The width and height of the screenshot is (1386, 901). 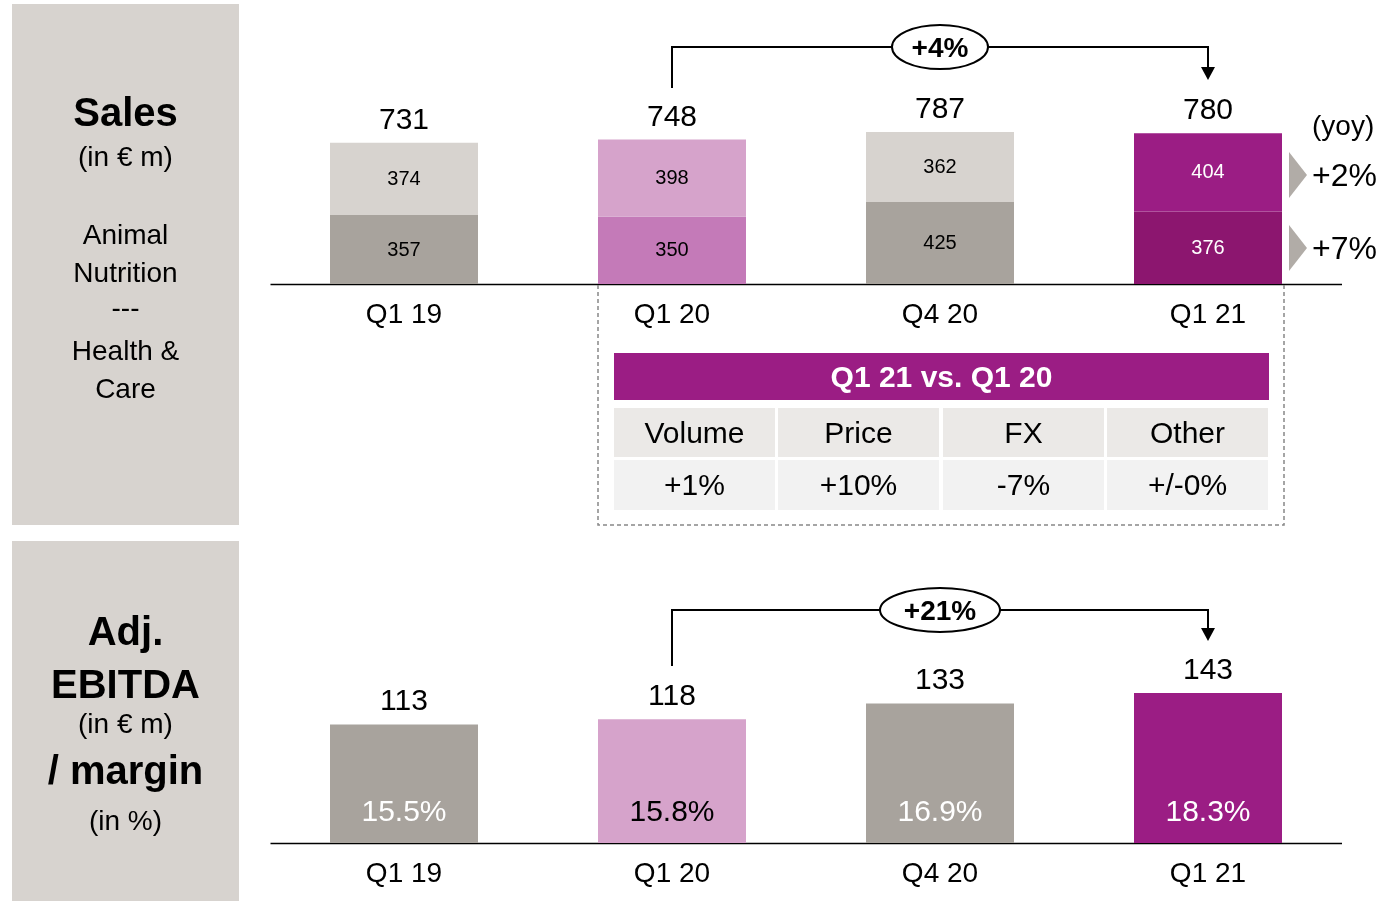 I want to click on annotation: 15.5%, so click(x=404, y=810).